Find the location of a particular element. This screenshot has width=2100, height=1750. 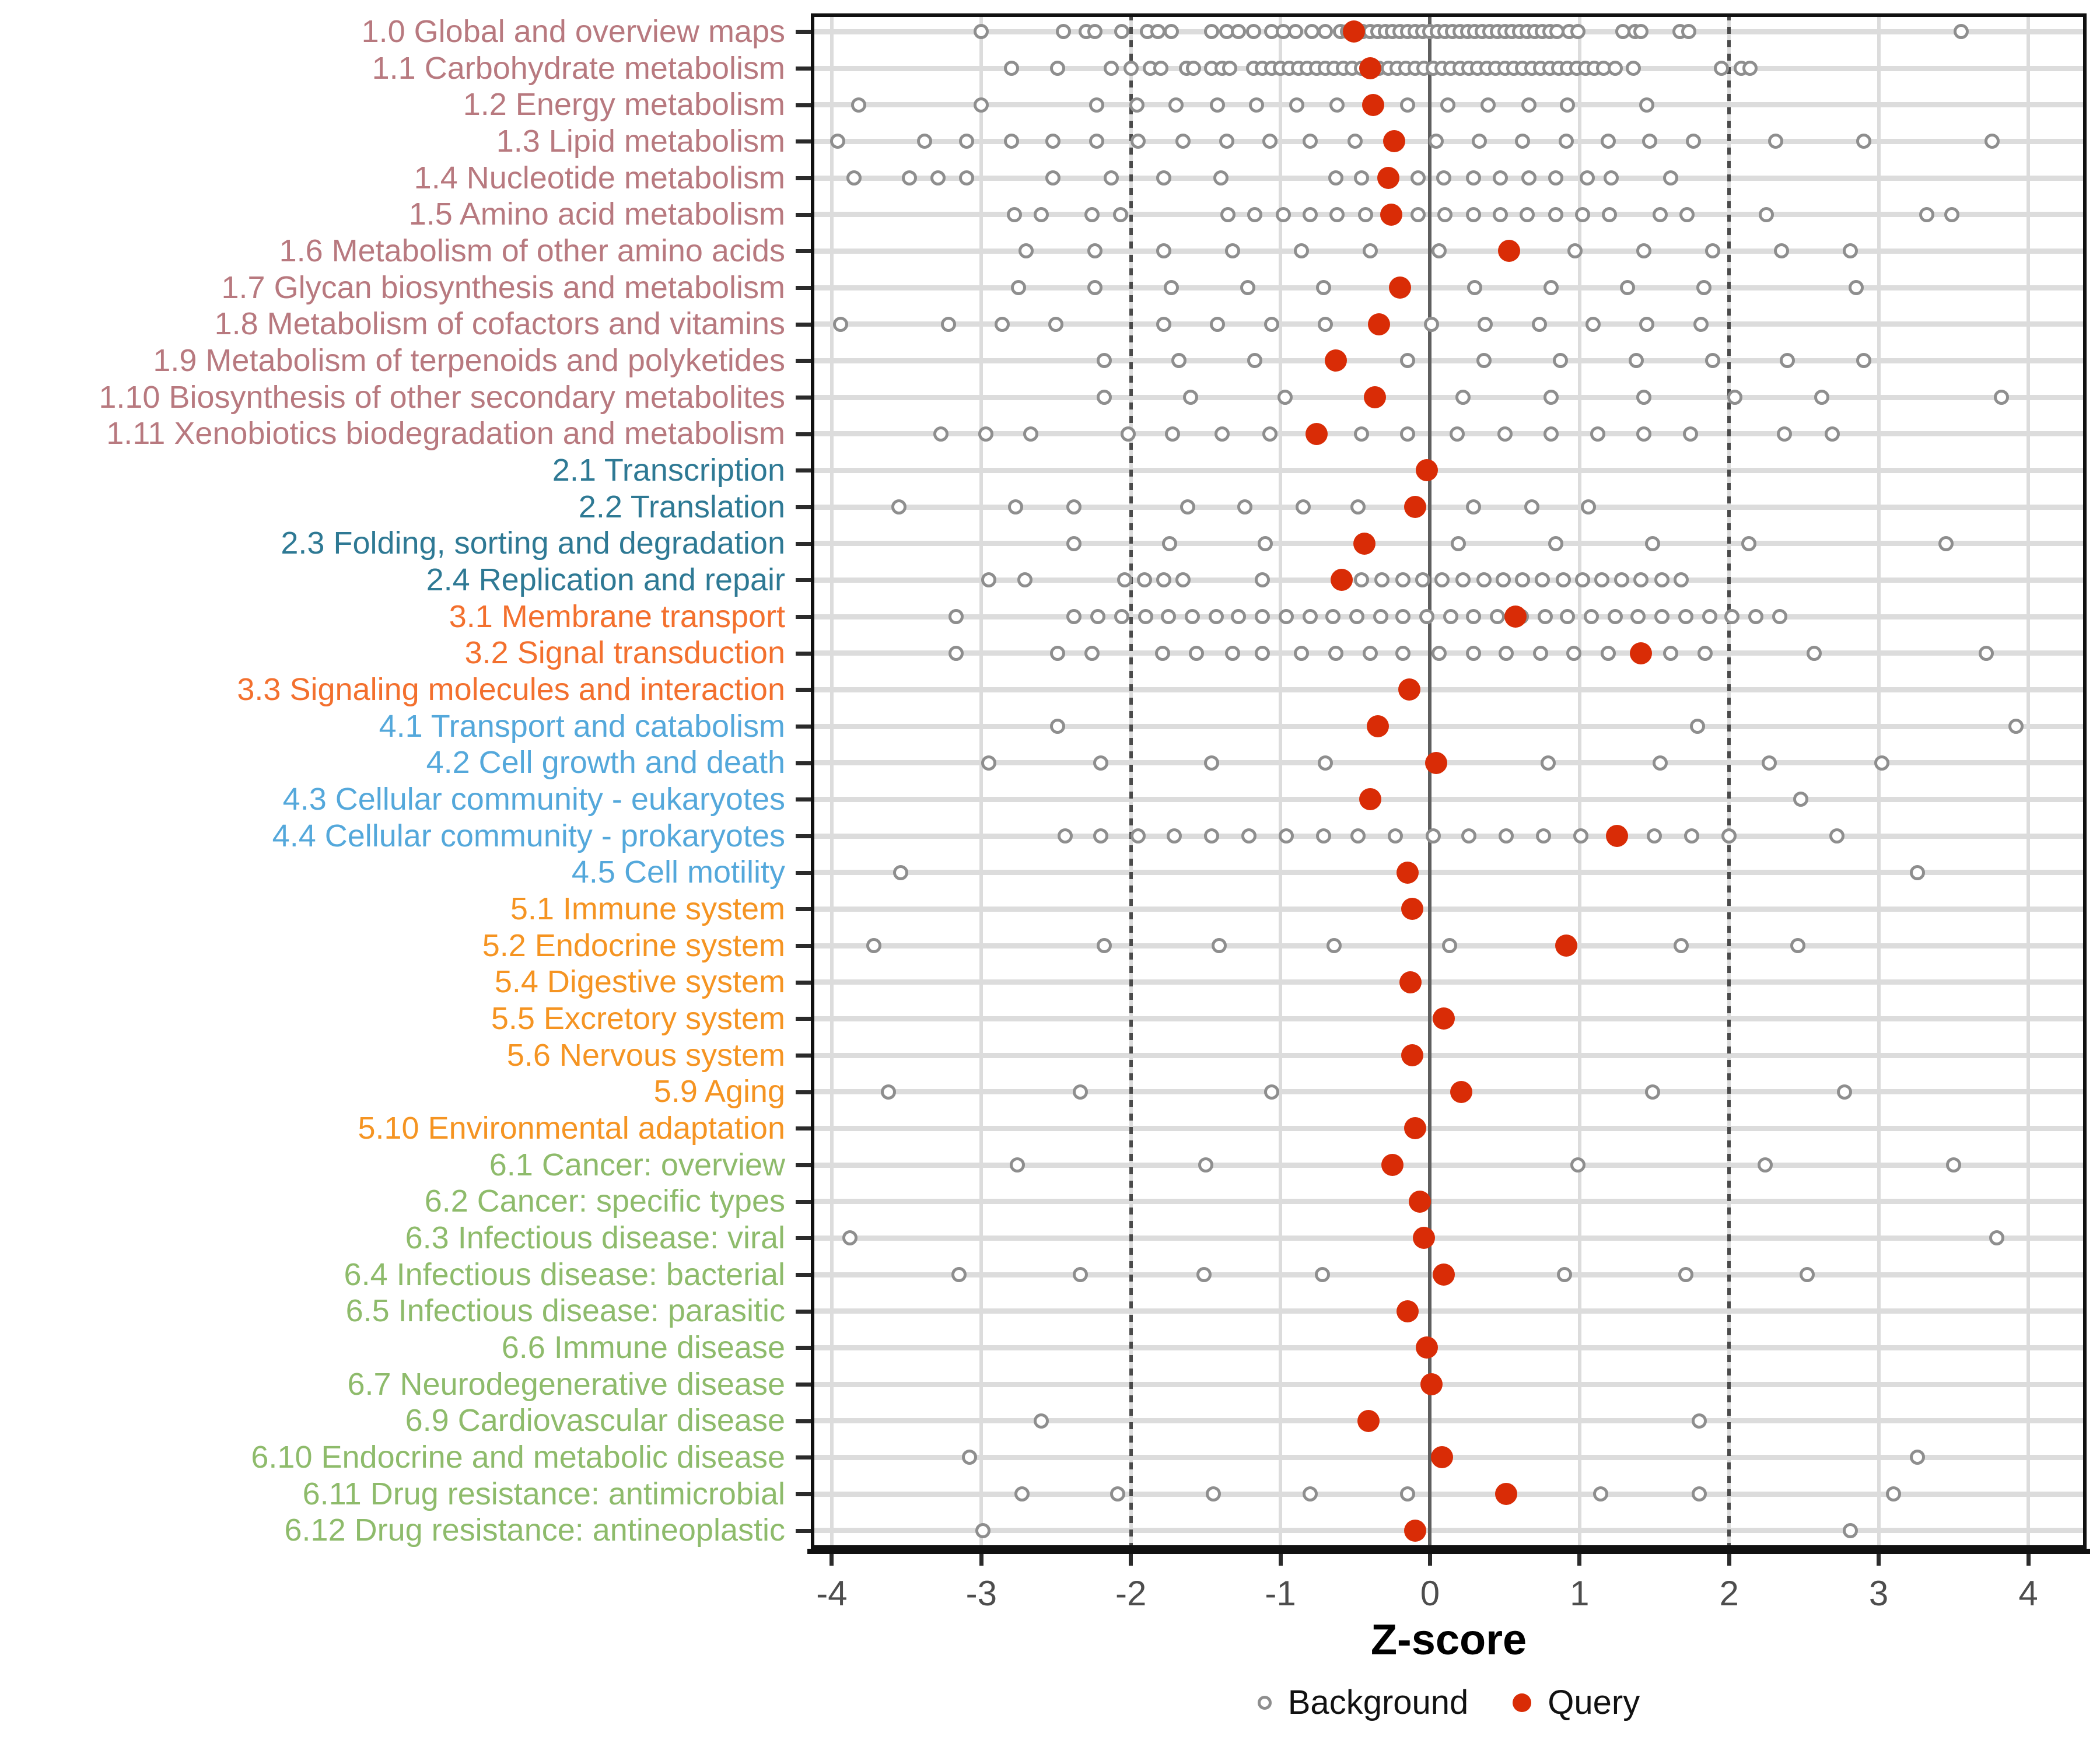

category-label: 6.10 Endocrine and metabolic disease is located at coordinates (518, 1457).